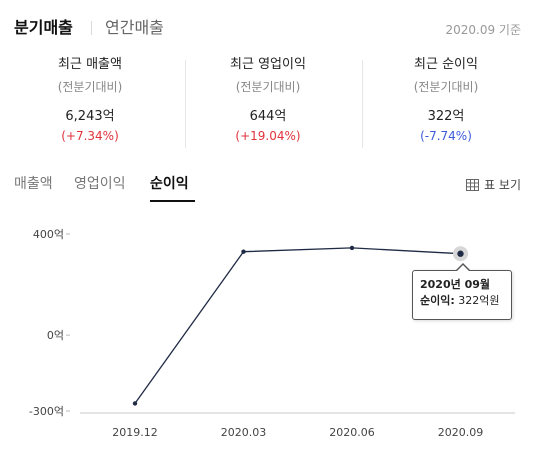  Describe the element at coordinates (46, 411) in the screenshot. I see `y-tick-label: -300억` at that location.